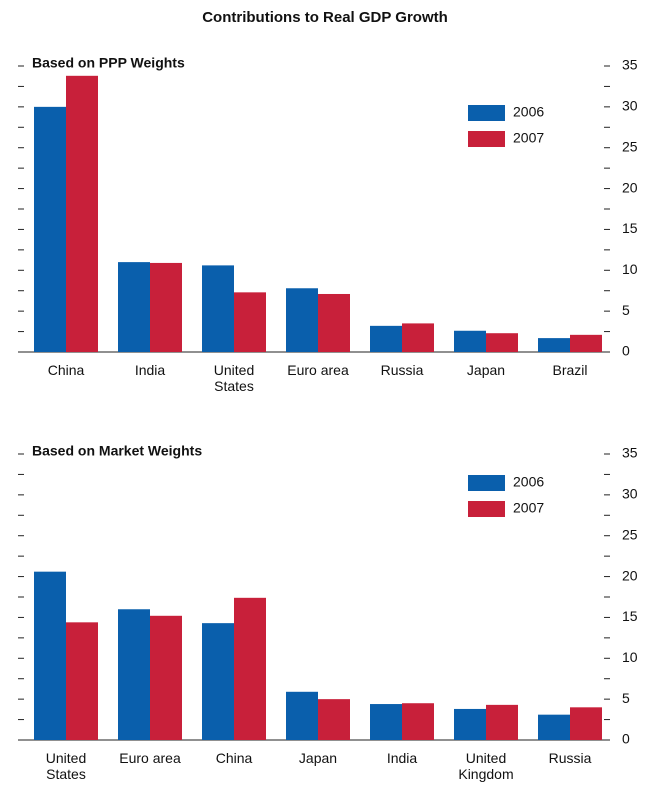 The width and height of the screenshot is (649, 786). What do you see at coordinates (108, 63) in the screenshot?
I see `subtitle: Based on PPP Weights` at bounding box center [108, 63].